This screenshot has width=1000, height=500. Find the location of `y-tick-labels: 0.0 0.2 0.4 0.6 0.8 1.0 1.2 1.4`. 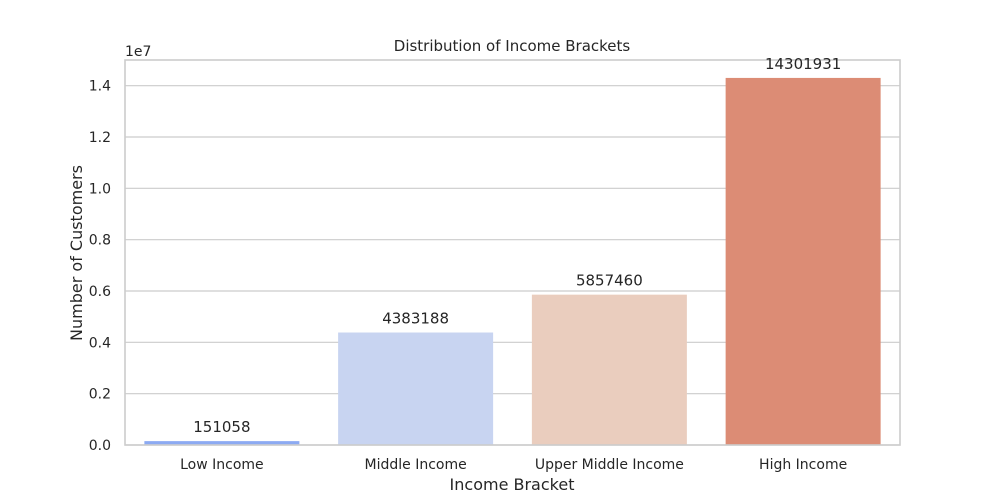

y-tick-labels: 0.0 0.2 0.4 0.6 0.8 1.0 1.2 1.4 is located at coordinates (100, 266).